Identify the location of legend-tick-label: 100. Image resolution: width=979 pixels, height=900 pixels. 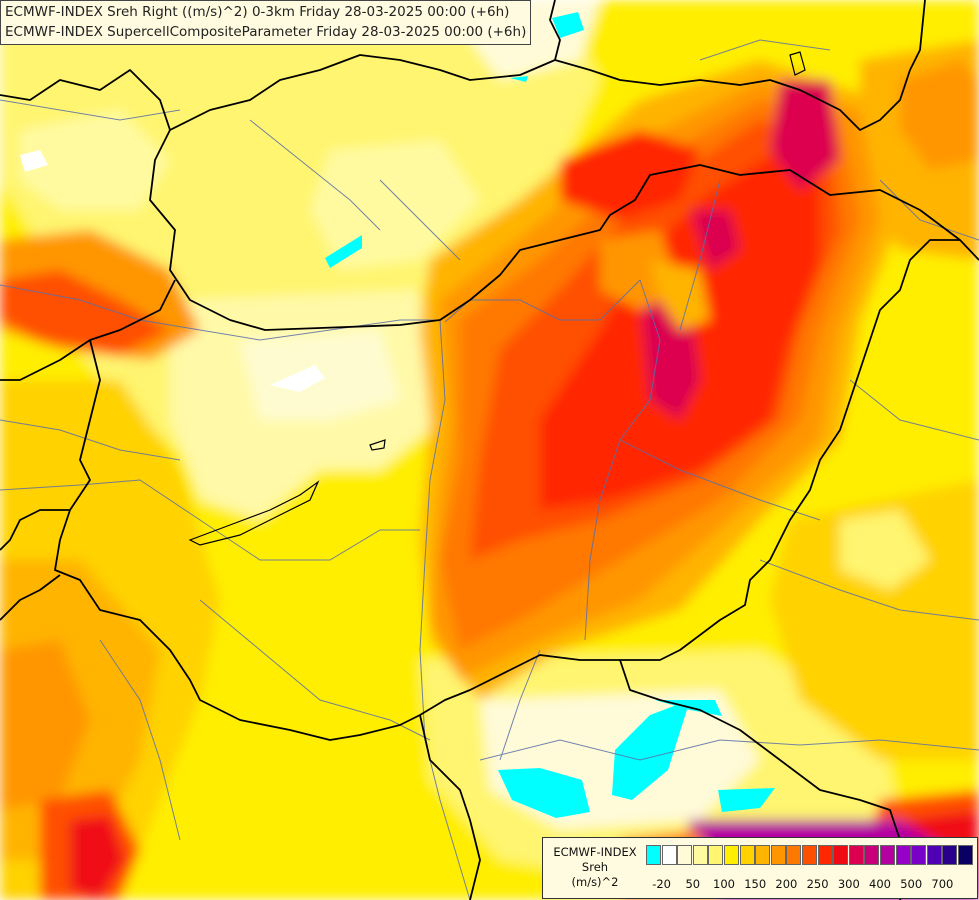
(724, 884).